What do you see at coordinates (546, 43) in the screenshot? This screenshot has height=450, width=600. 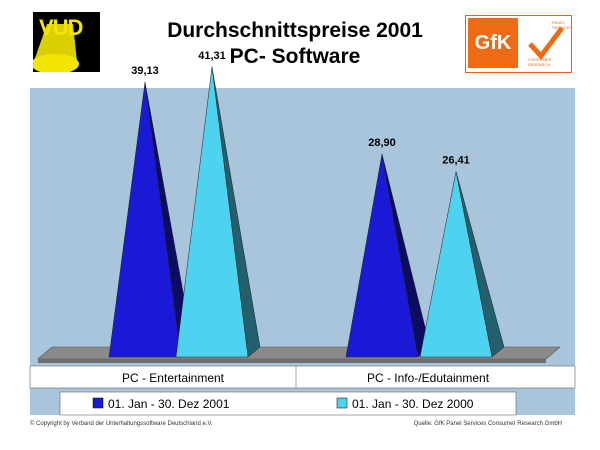 I see `checkmark-icon` at bounding box center [546, 43].